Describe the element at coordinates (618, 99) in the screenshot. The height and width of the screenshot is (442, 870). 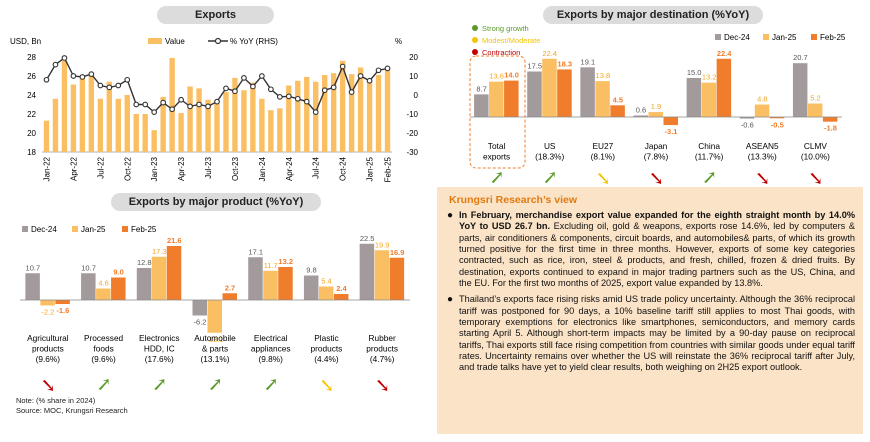
I see `data-label: 4.5` at that location.